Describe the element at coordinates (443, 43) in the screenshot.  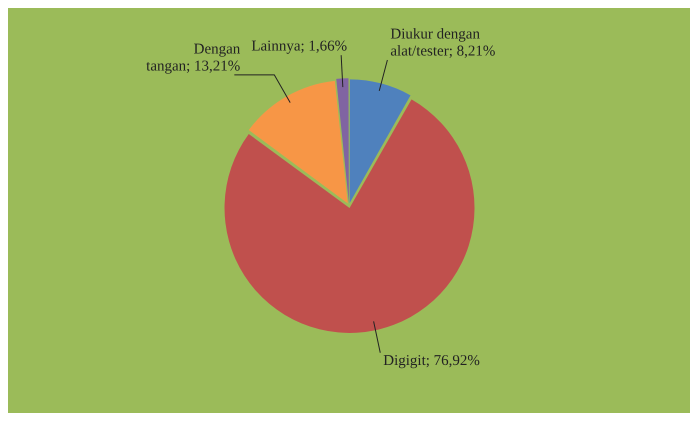
I see `slice-label: Diukur dengan alat/tester; 8,21%` at that location.